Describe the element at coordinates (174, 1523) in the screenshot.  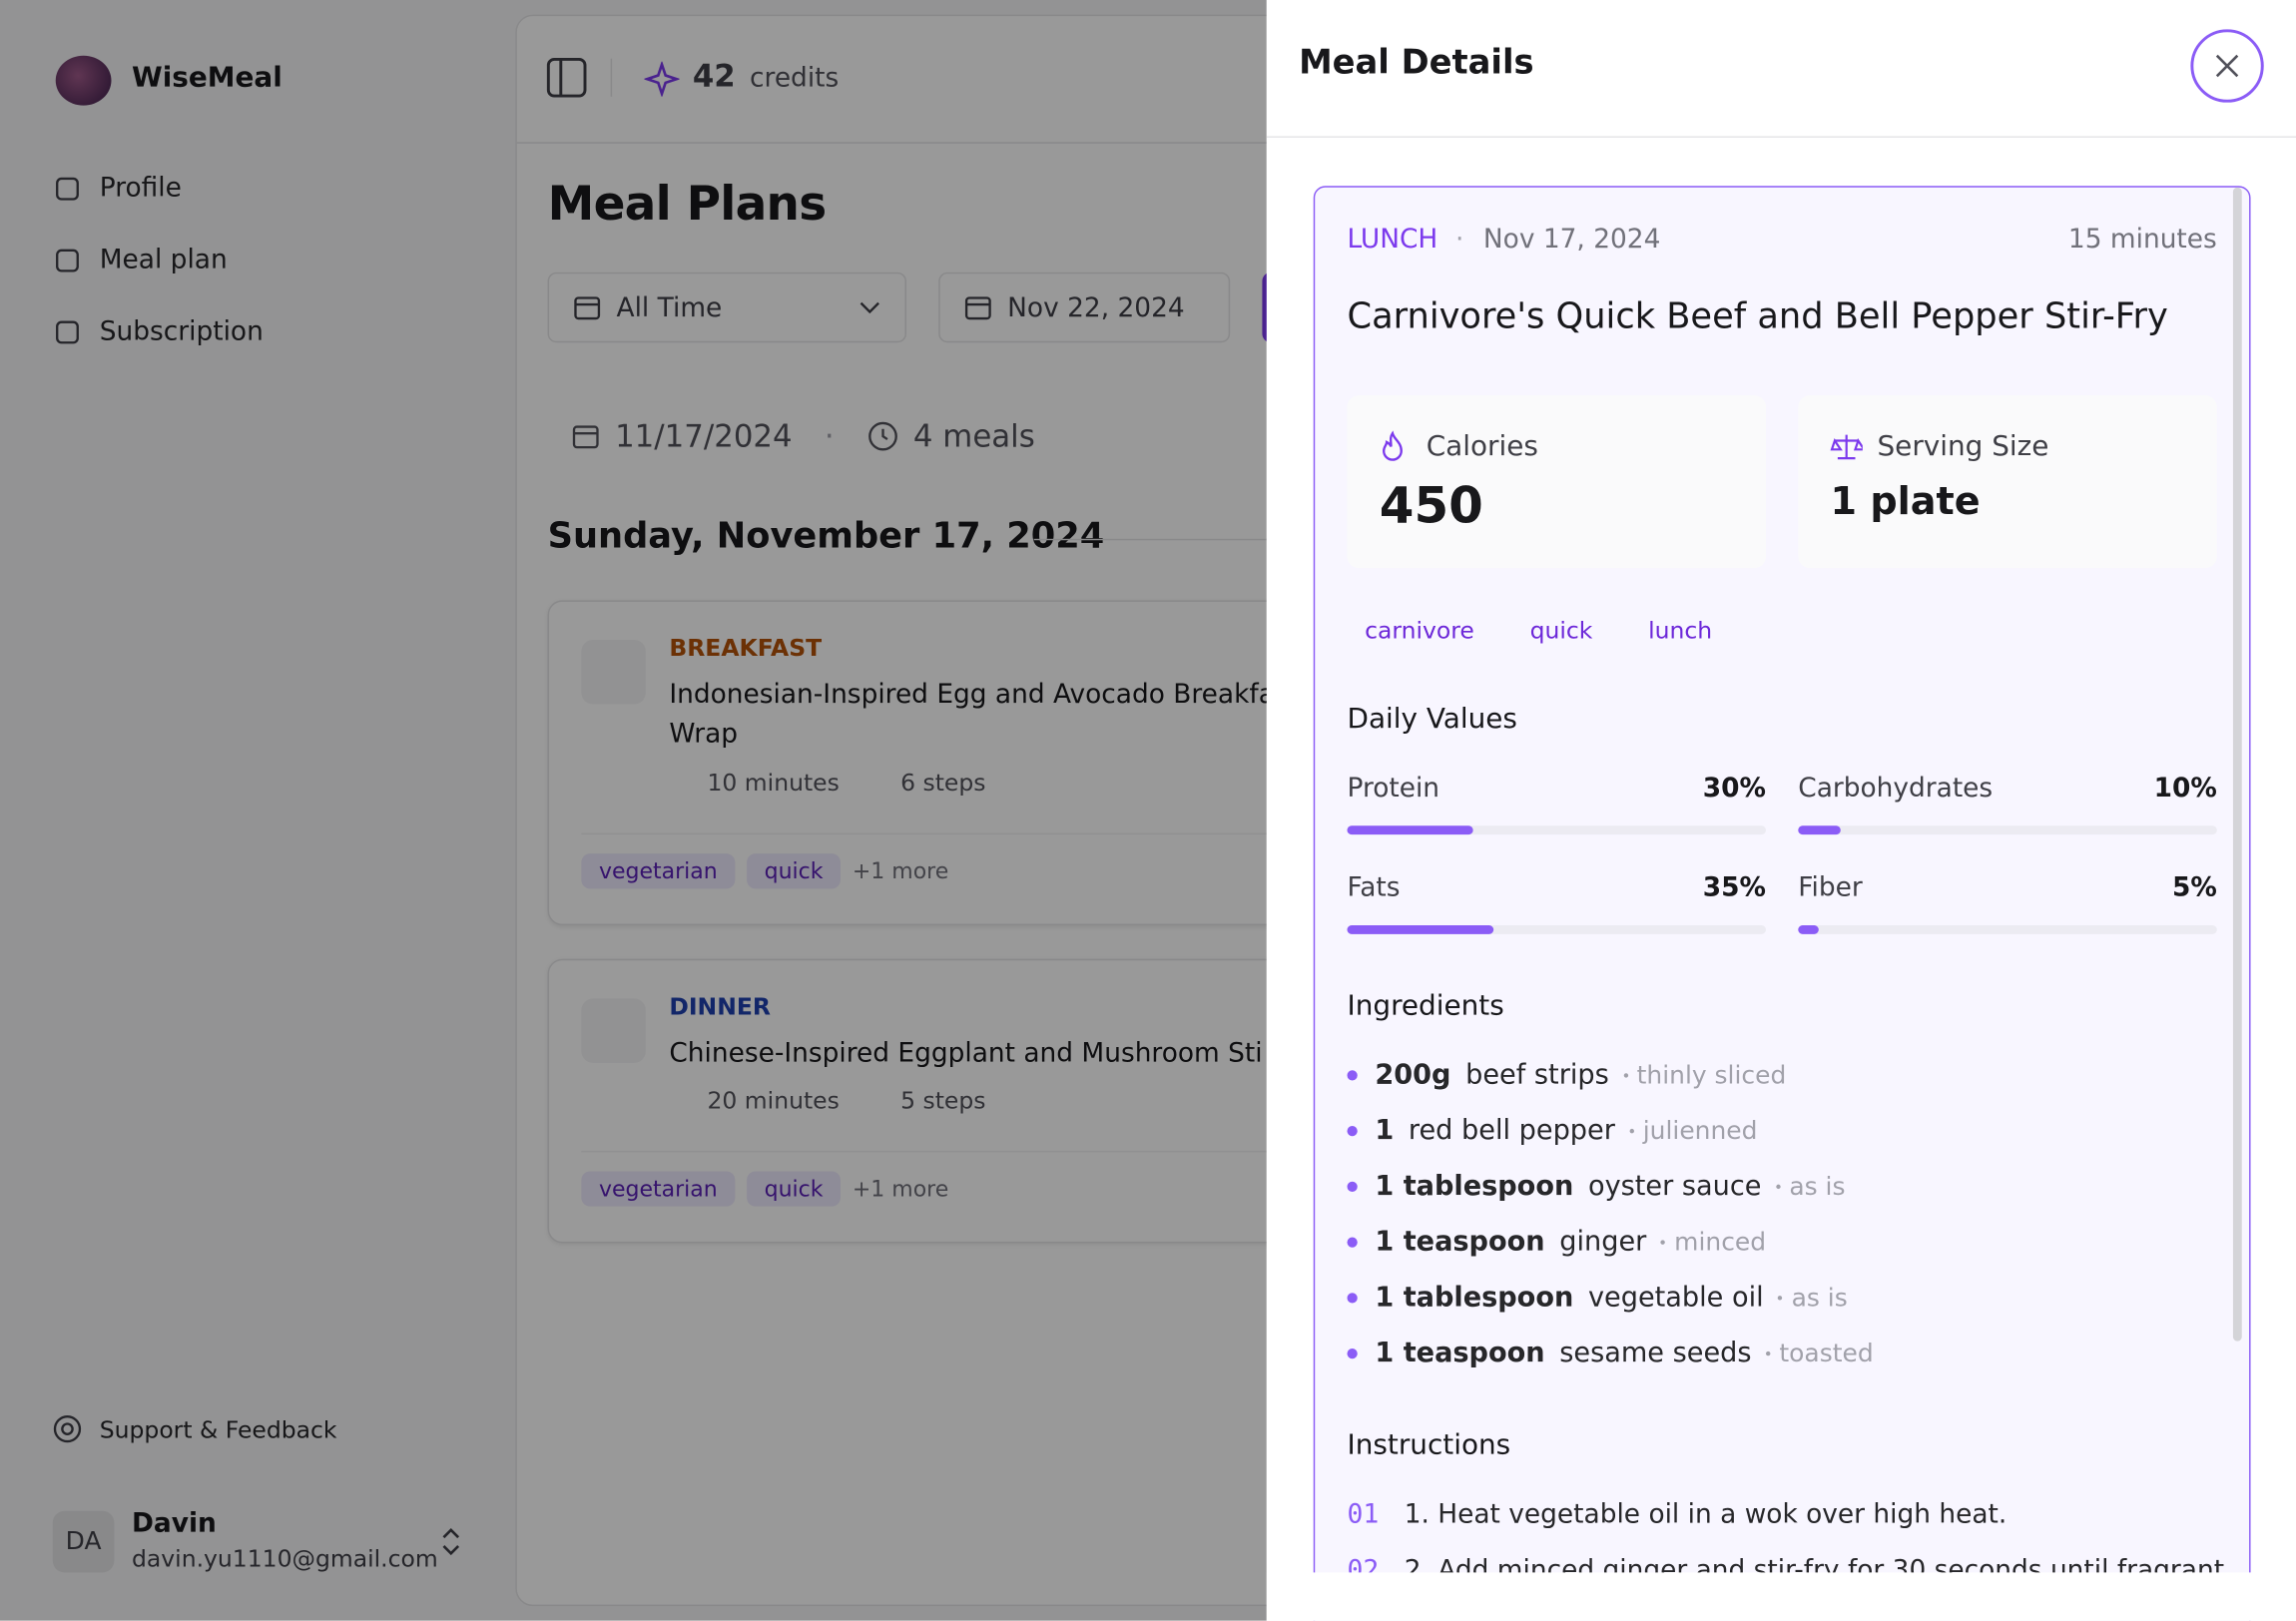
I see `user-name: Davin` at that location.